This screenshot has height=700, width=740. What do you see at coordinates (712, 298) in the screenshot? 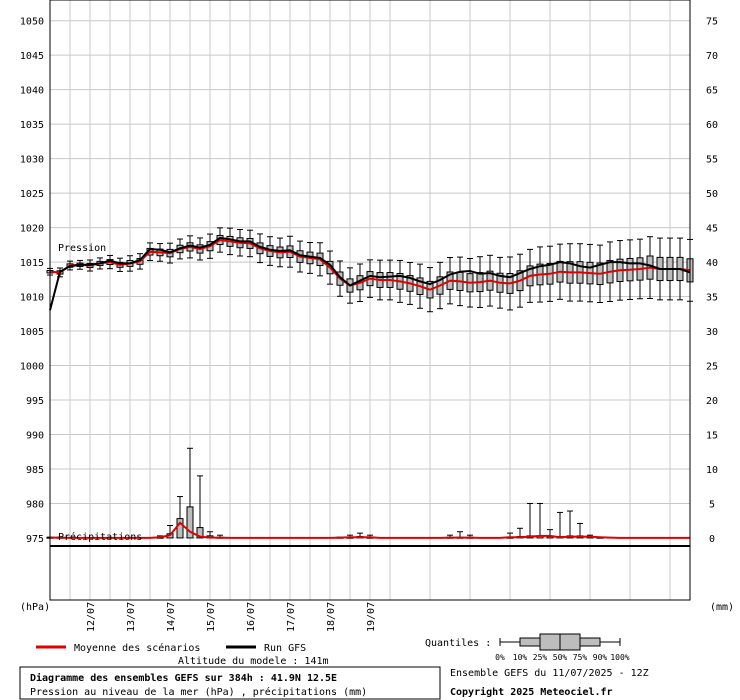
I see `right-tick-label: 35` at bounding box center [712, 298].